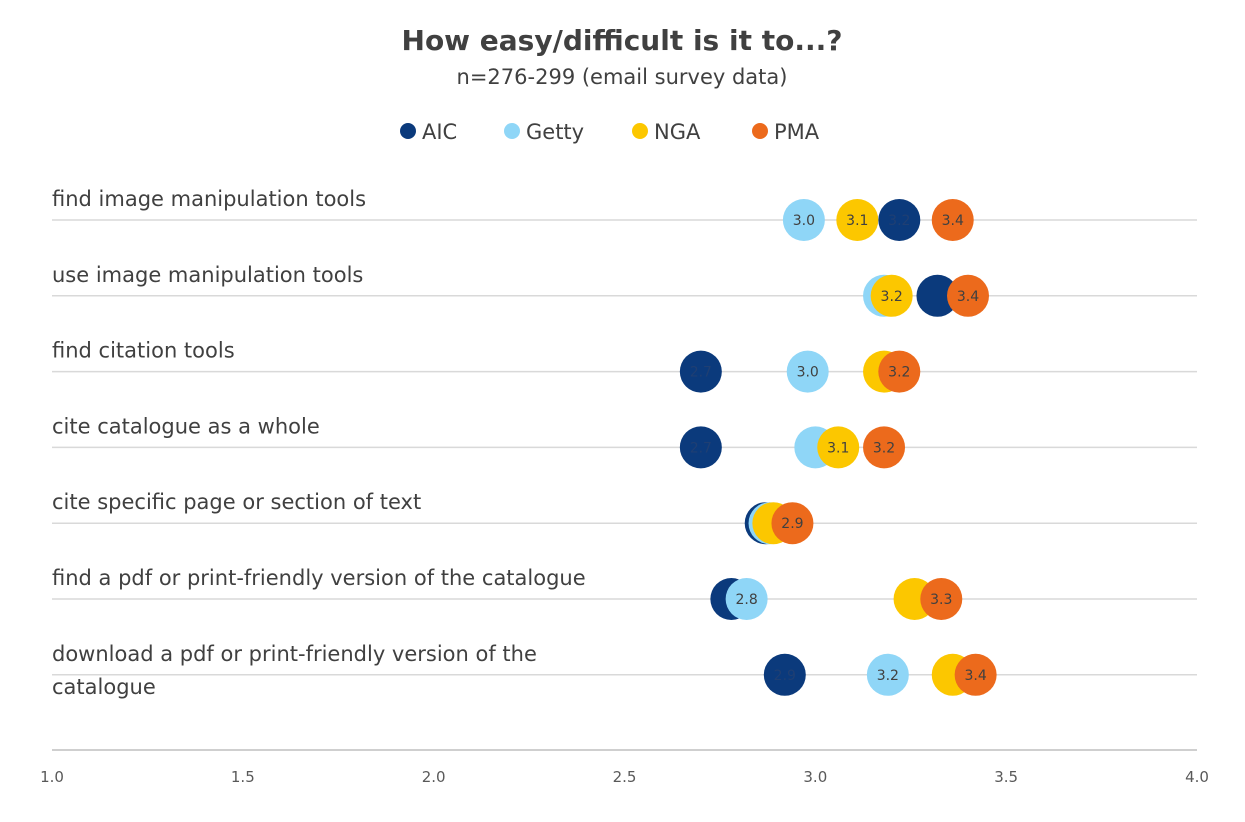  I want to click on data-label-nga-row-1: 3.1, so click(857, 221).